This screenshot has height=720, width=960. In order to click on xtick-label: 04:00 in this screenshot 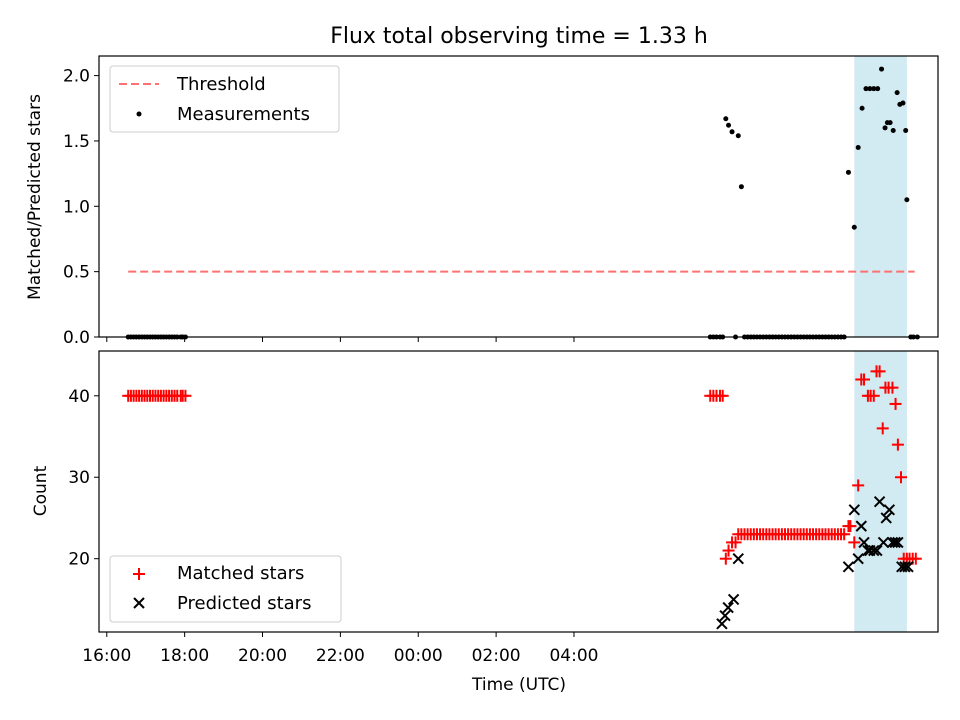, I will do `click(573, 656)`.